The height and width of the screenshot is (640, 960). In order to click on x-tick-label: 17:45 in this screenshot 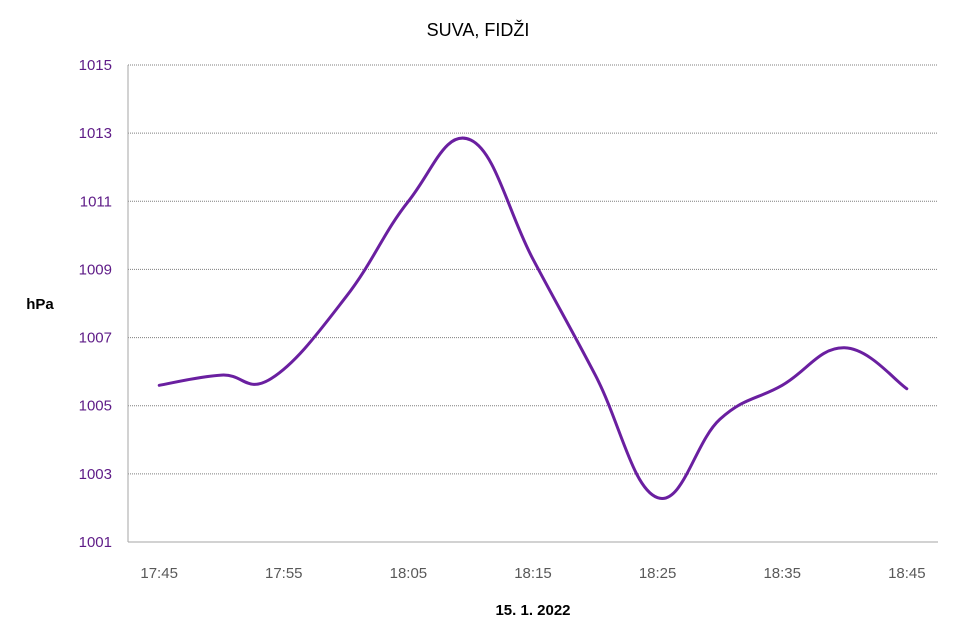, I will do `click(159, 573)`.